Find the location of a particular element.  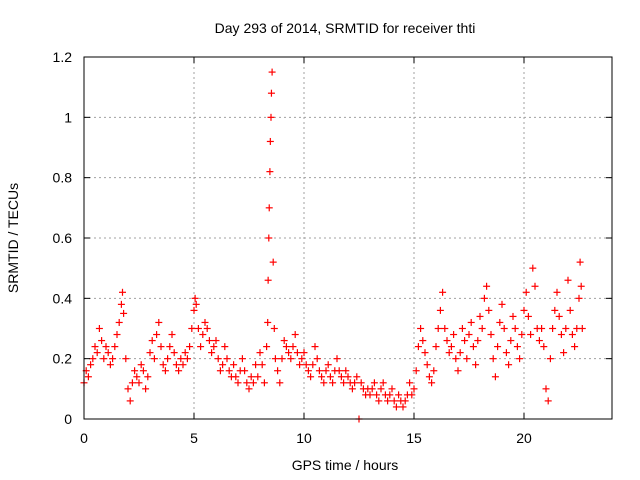

y-tick-label: 1 is located at coordinates (68, 117).